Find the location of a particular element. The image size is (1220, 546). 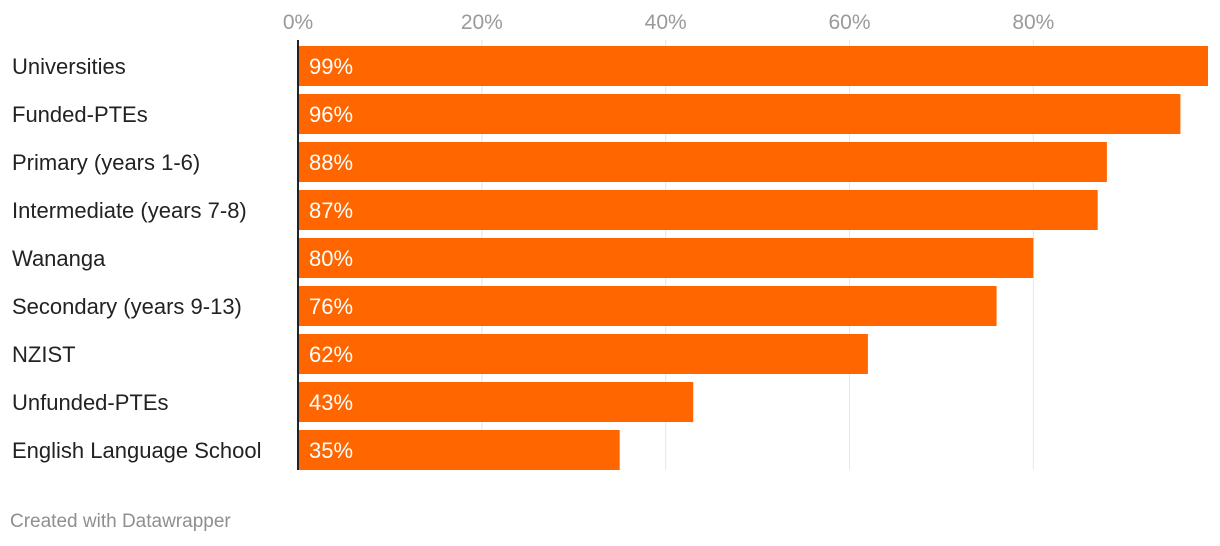

bar-value-label: 35% is located at coordinates (331, 450).